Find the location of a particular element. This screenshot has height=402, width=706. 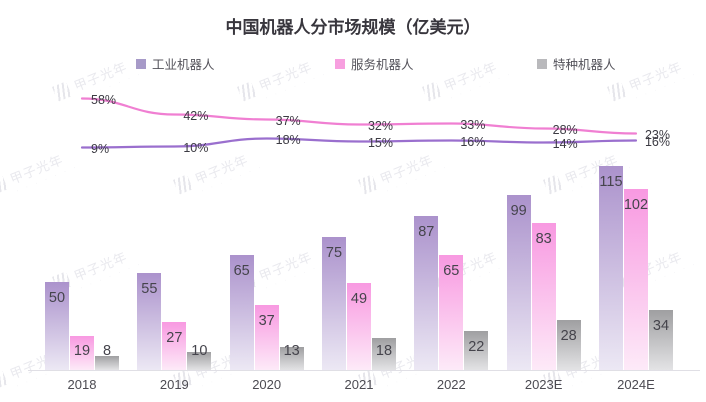

legend-item-industrial: 工业机器人 is located at coordinates (175, 63).